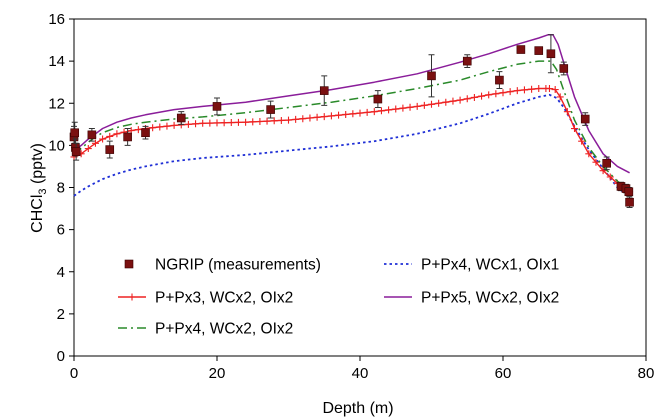 The image size is (657, 420). Describe the element at coordinates (43, 192) in the screenshot. I see `y-axis-label-subscript: 3` at that location.